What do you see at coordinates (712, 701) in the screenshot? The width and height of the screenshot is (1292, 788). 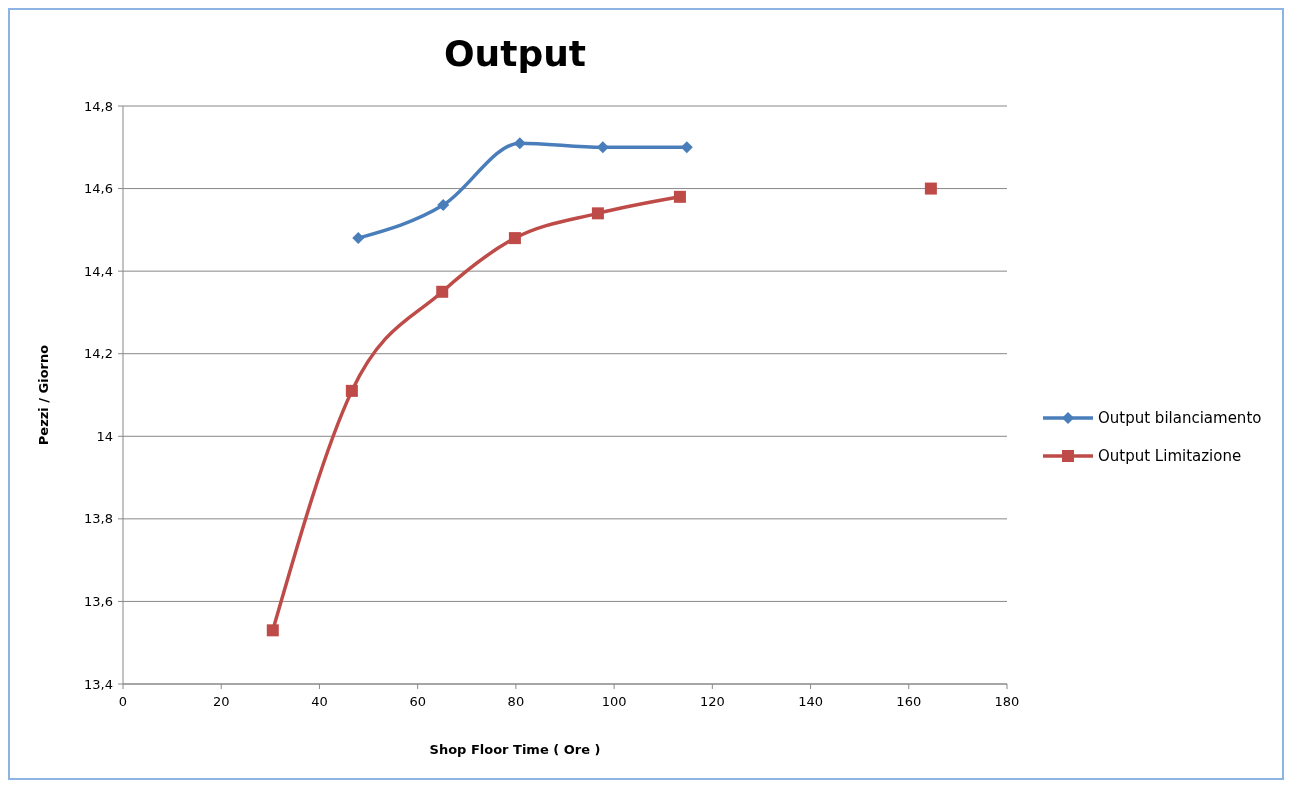 I see `x-tick-label: 120` at bounding box center [712, 701].